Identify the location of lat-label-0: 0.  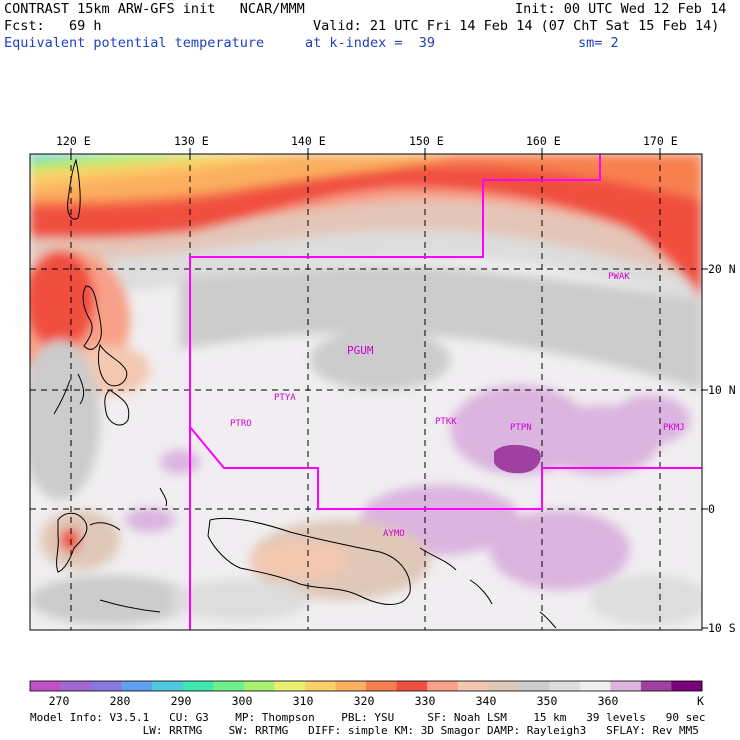
(711, 509).